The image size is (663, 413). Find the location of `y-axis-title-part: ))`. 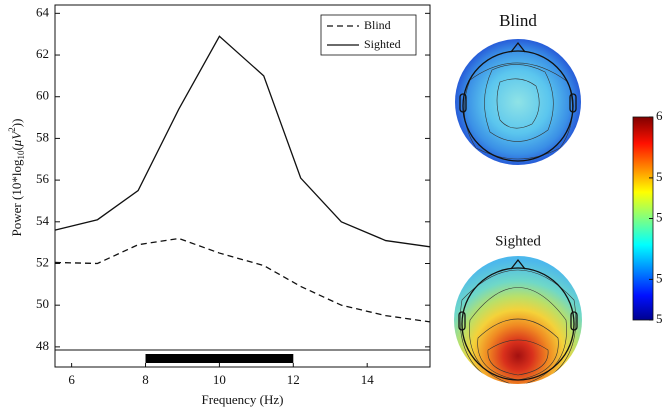

y-axis-title-part: )) is located at coordinates (16, 123).